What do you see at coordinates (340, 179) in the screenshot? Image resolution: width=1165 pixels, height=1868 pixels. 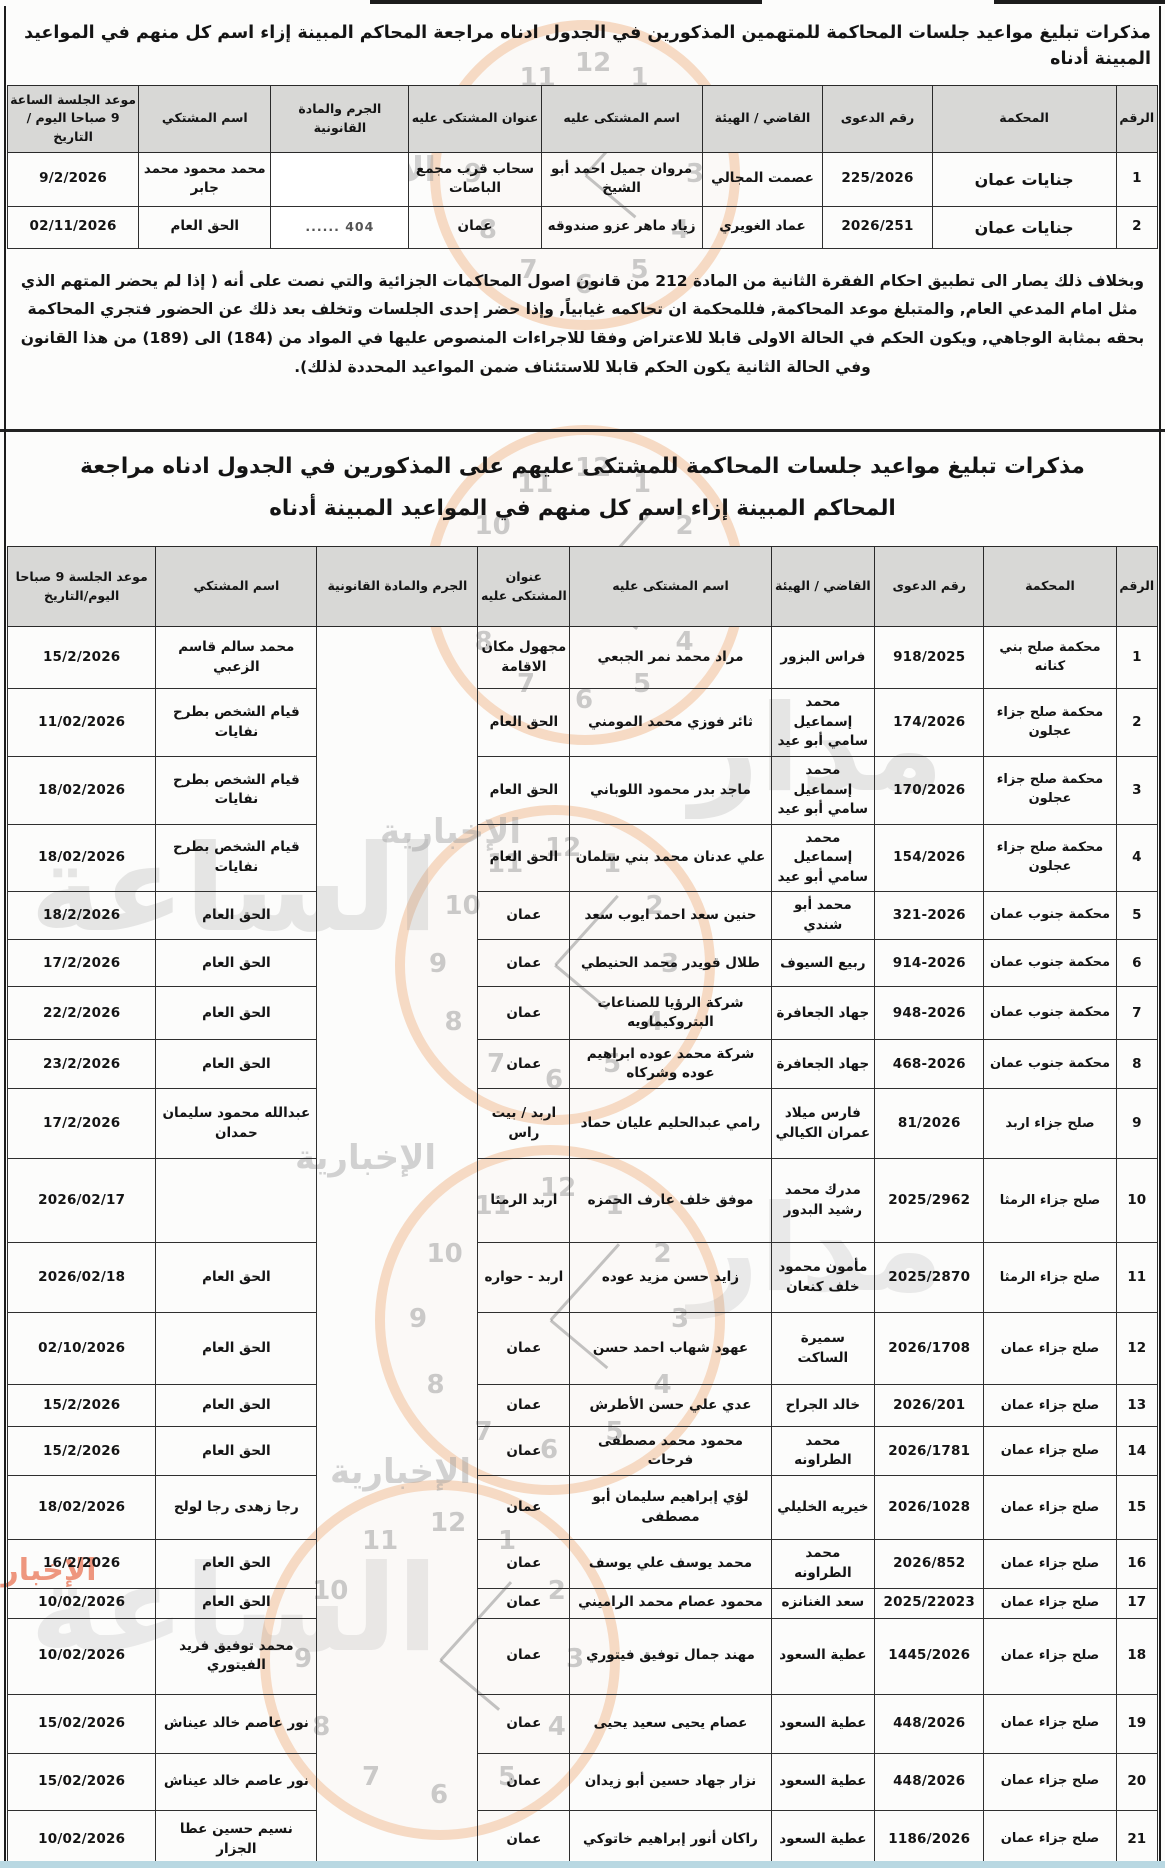 I see `cell-charge` at bounding box center [340, 179].